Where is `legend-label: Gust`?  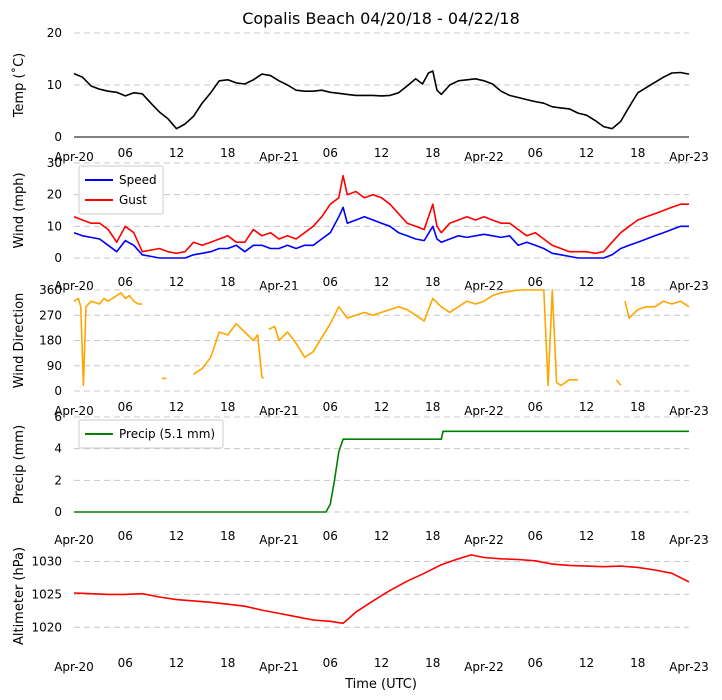
legend-label: Gust is located at coordinates (133, 200).